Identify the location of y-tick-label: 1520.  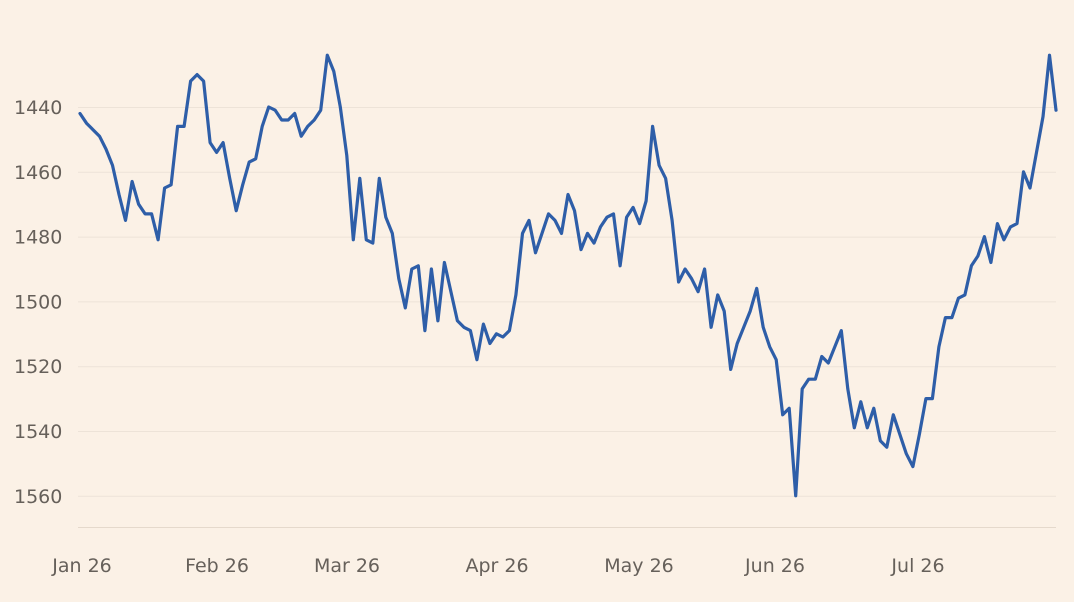
(38, 367).